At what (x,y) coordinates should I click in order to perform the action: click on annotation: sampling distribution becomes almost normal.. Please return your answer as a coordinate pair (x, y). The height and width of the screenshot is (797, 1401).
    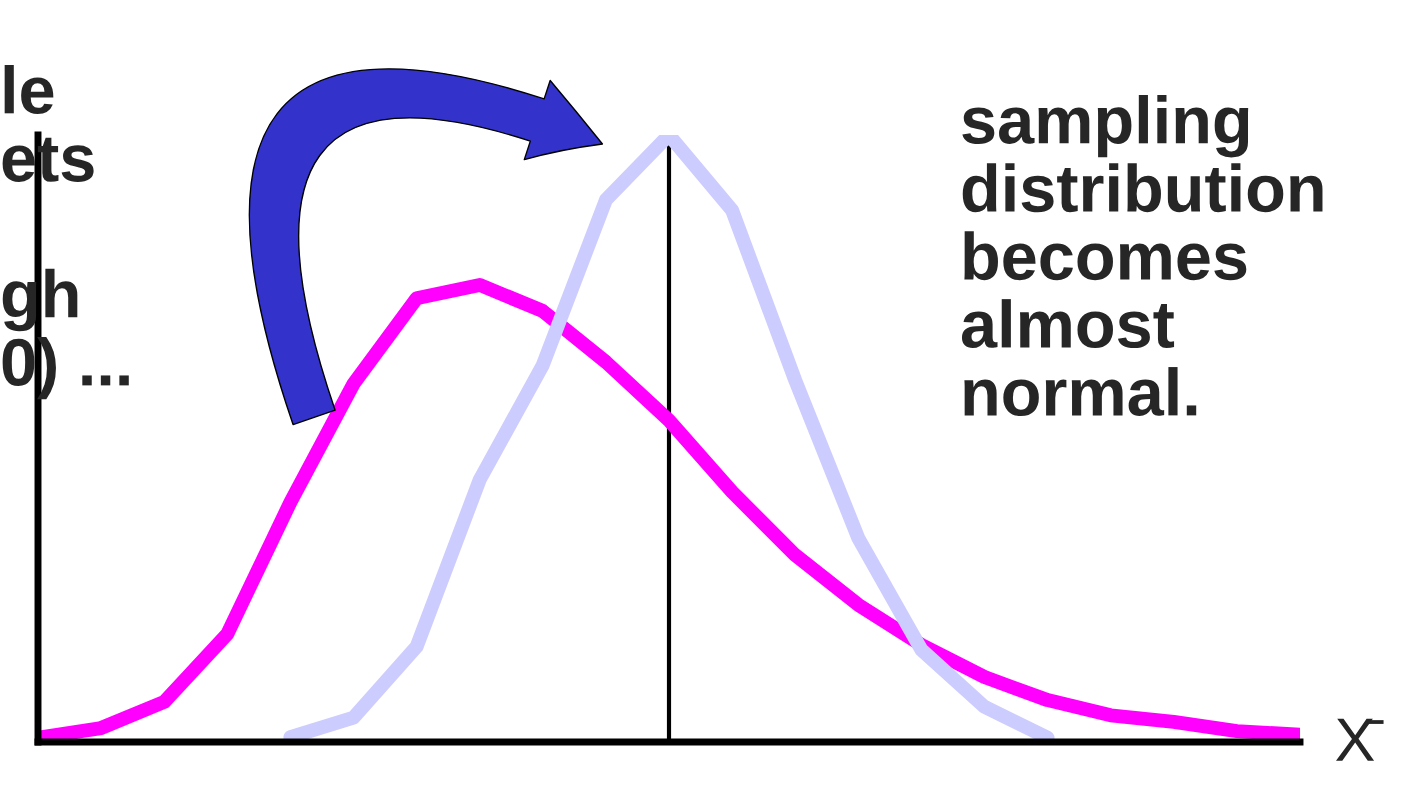
    Looking at the image, I should click on (1142, 256).